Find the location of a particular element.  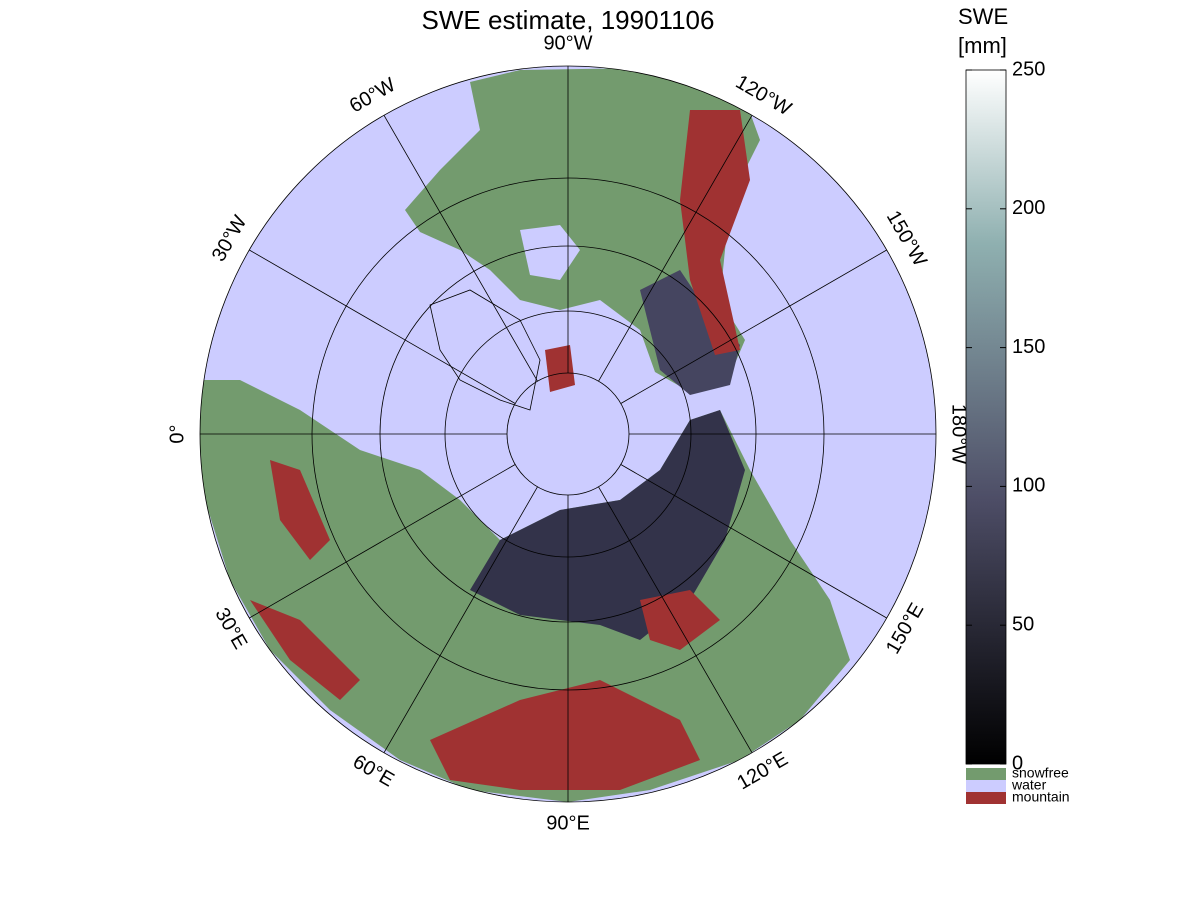

meridian-label: 180°W is located at coordinates (959, 434).